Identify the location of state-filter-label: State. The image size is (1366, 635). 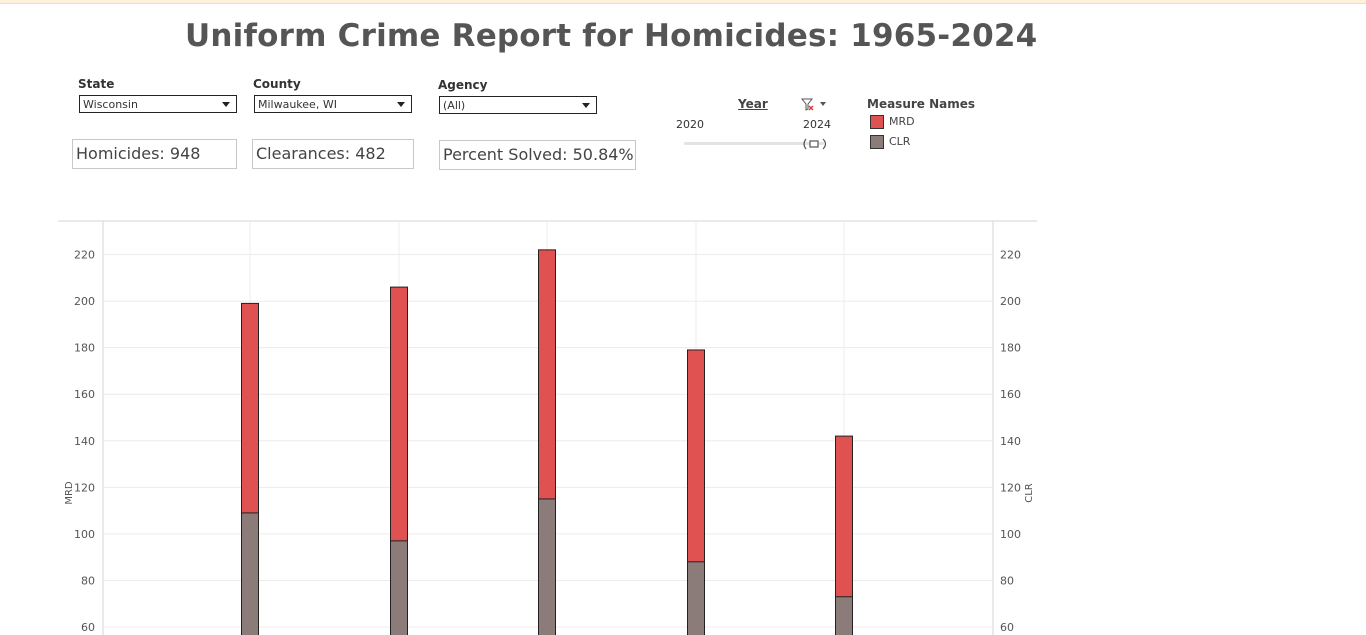
(96, 84).